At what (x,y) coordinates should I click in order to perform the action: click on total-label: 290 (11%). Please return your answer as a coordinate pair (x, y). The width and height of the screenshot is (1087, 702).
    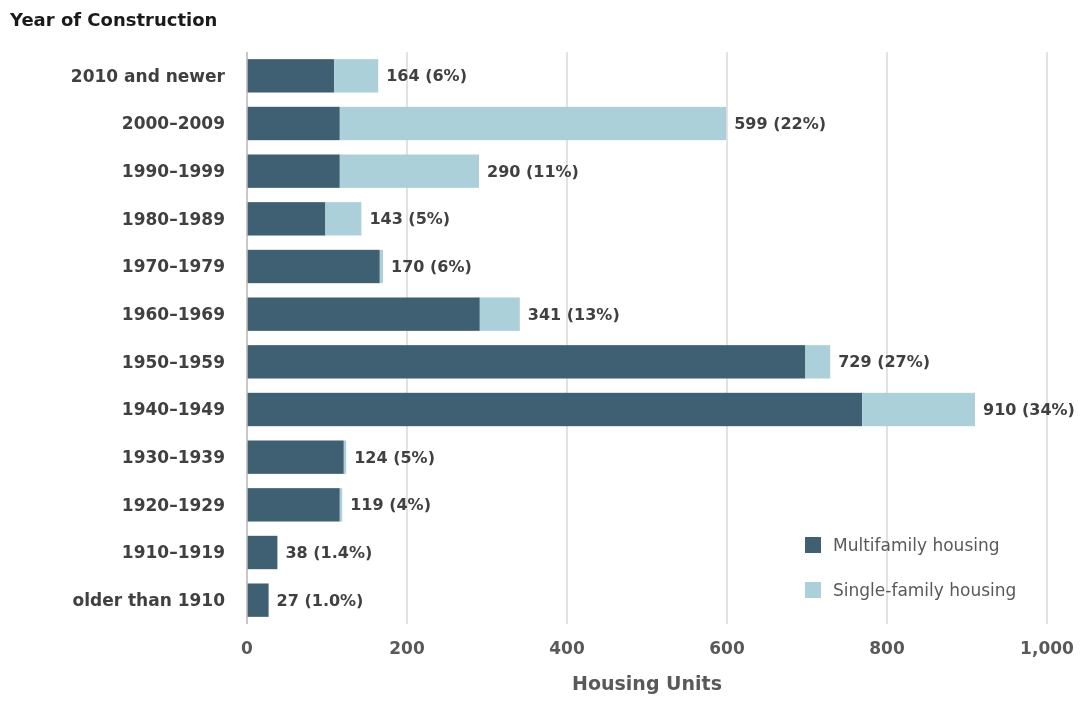
    Looking at the image, I should click on (533, 171).